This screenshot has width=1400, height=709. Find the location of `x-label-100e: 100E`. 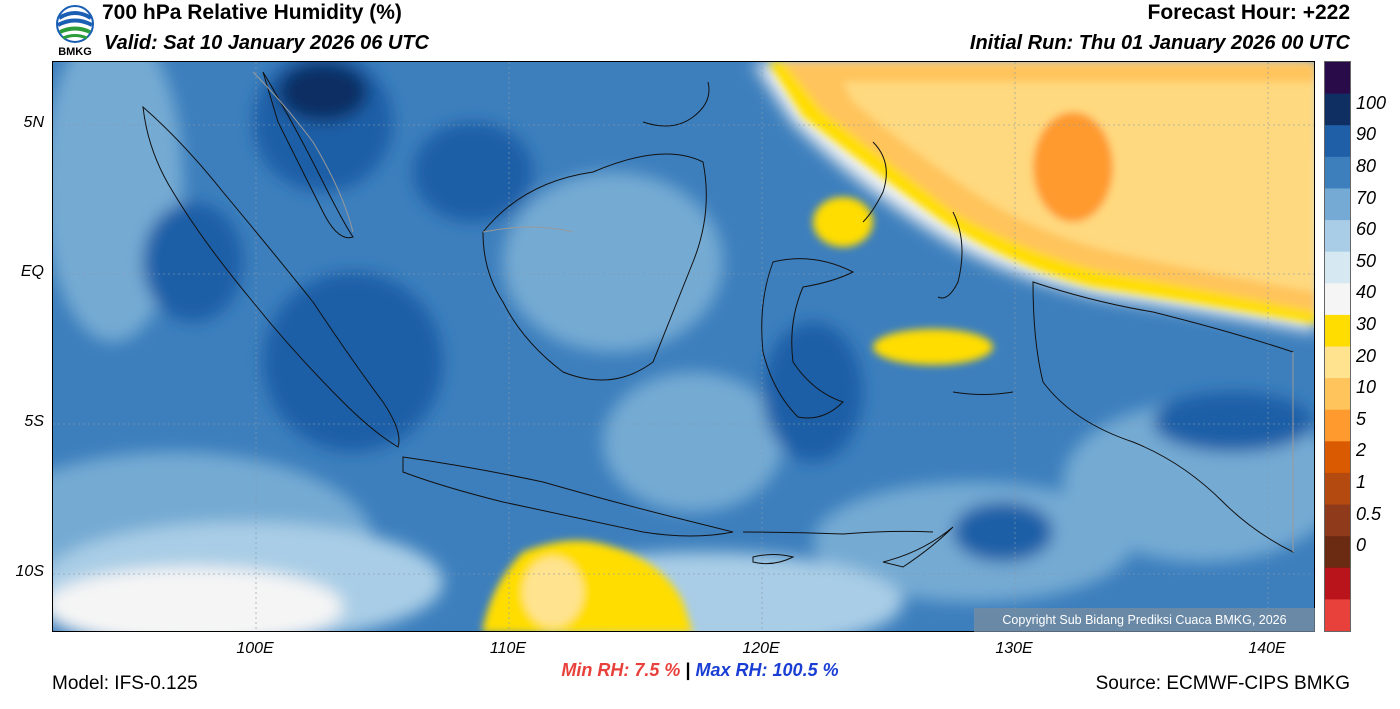

x-label-100e: 100E is located at coordinates (255, 648).